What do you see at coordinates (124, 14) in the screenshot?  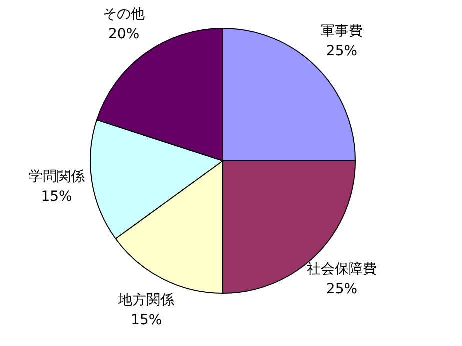 I see `slice-label: その他` at bounding box center [124, 14].